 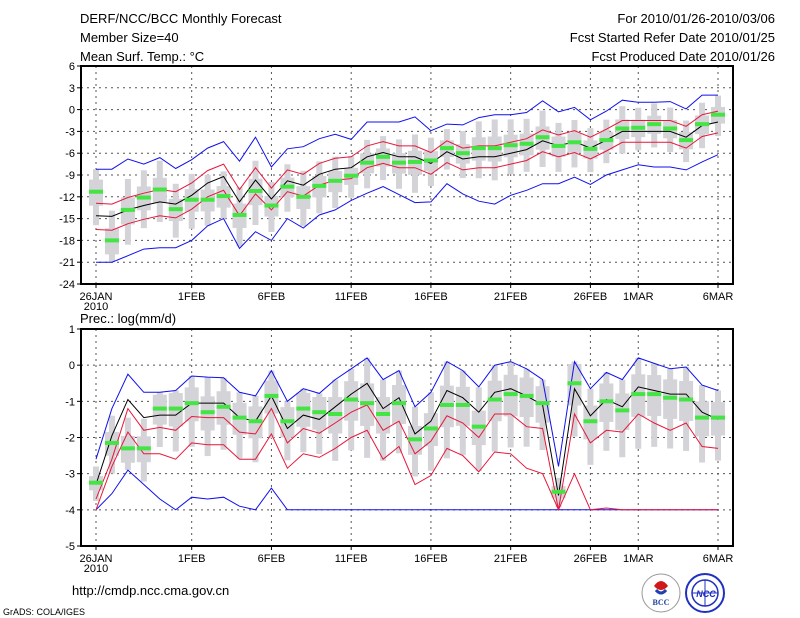 What do you see at coordinates (181, 18) in the screenshot?
I see `chart-title: DERF/NCC/BCC Monthly Forecast` at bounding box center [181, 18].